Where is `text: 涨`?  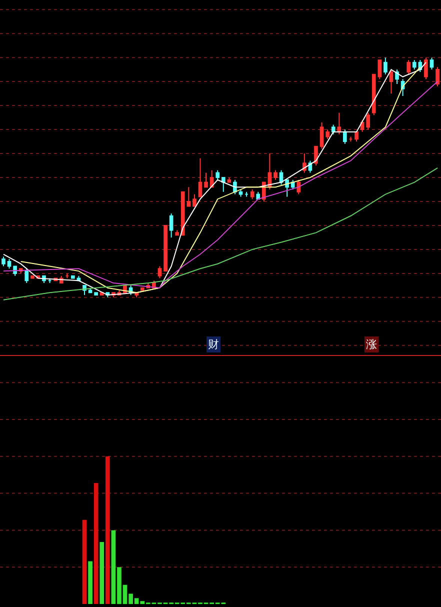 text: 涨 is located at coordinates (371, 344).